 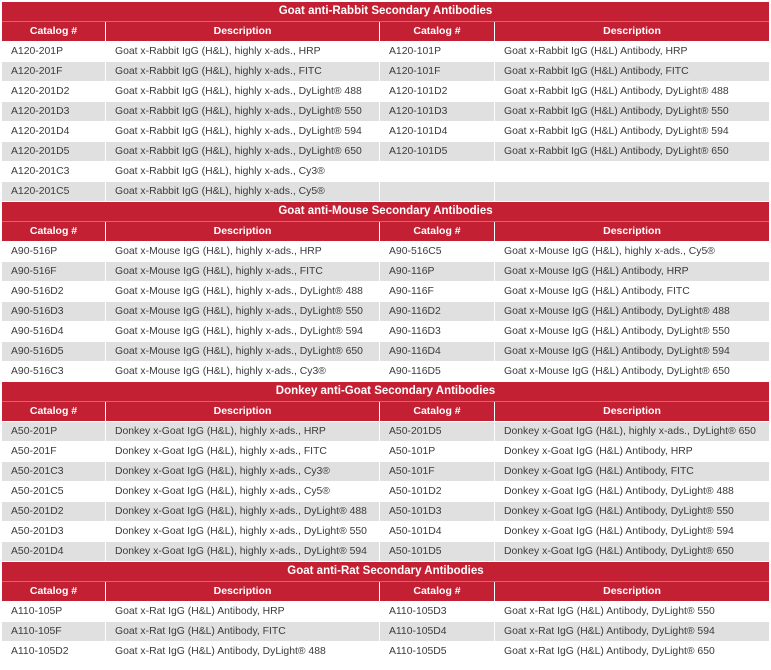 What do you see at coordinates (437, 111) in the screenshot?
I see `catalog-number-cell: A120-101D3` at bounding box center [437, 111].